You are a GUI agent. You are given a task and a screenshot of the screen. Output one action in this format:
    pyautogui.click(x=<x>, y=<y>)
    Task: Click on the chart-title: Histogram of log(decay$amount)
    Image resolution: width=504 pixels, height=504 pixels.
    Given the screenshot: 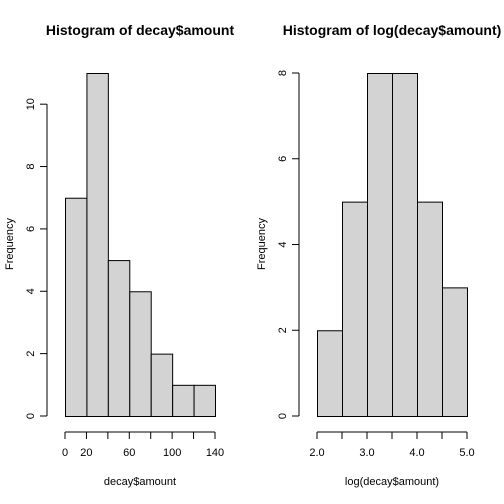 What is the action you would take?
    pyautogui.click(x=392, y=30)
    